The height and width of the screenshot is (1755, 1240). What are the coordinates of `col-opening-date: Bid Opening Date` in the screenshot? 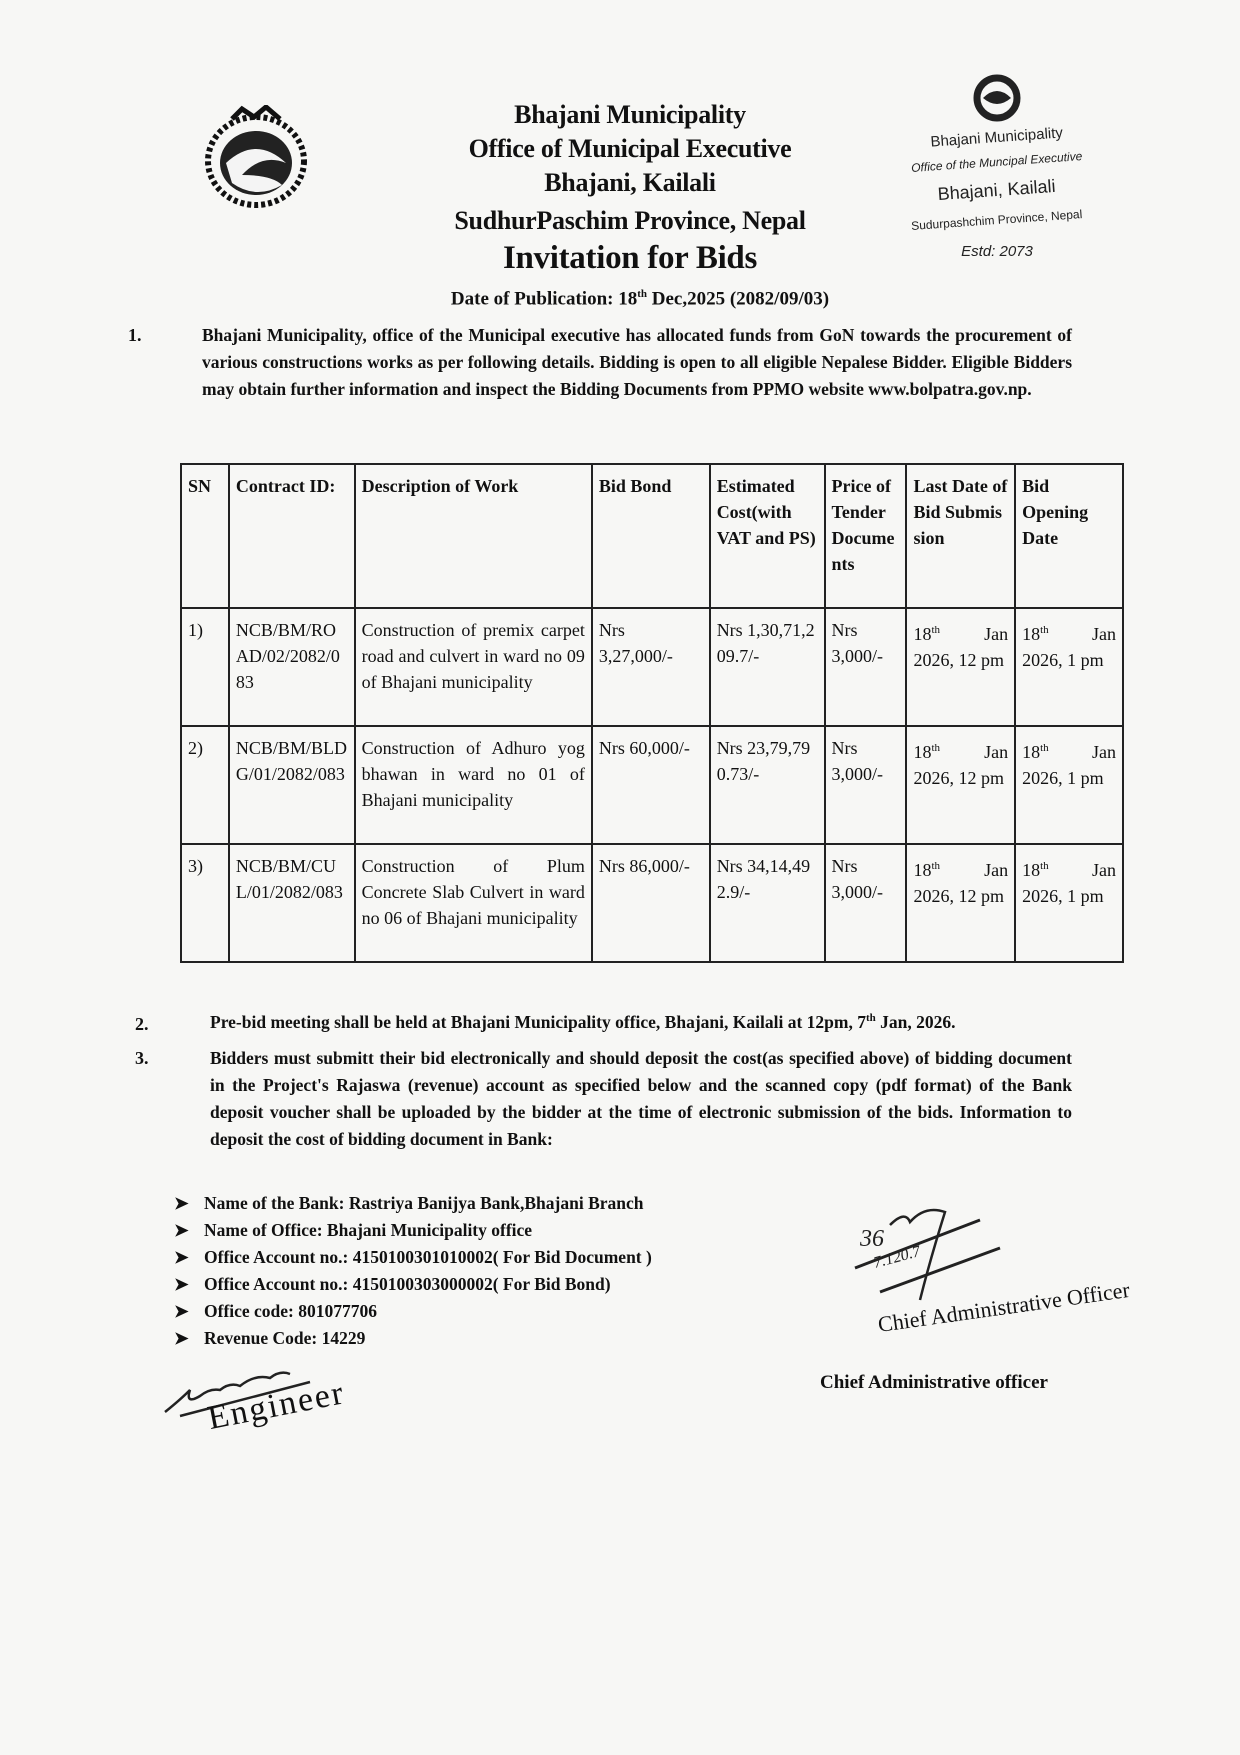 It's located at (1069, 536).